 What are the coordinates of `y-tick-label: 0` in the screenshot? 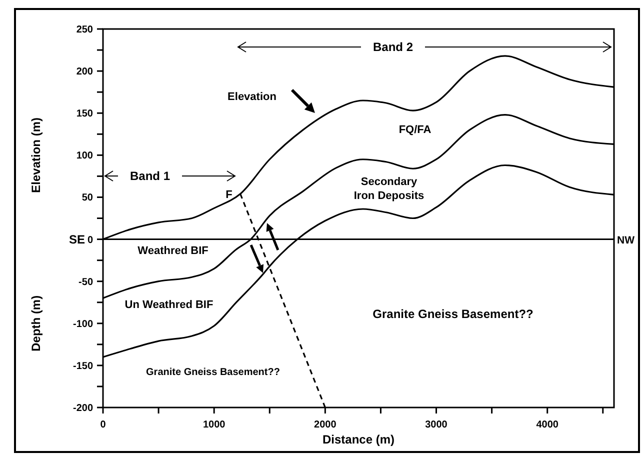 It's located at (90, 240).